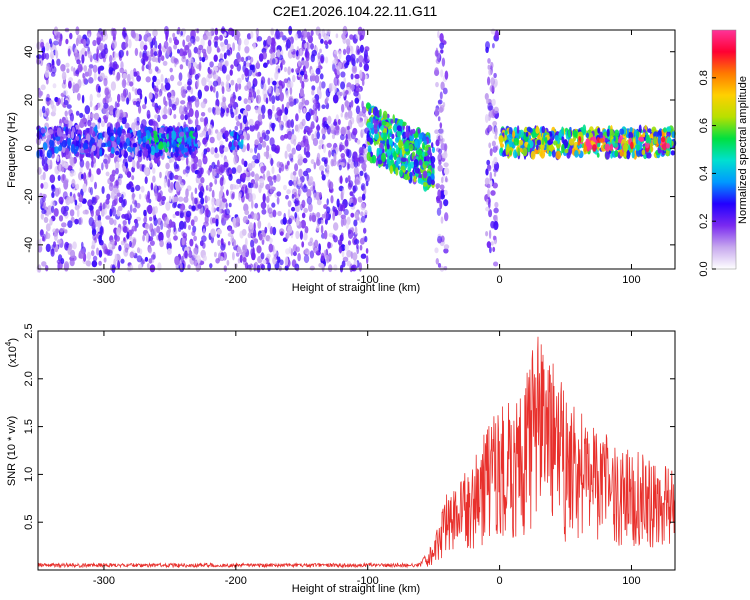  Describe the element at coordinates (29, 474) in the screenshot. I see `y-tick-label: 1.0` at that location.